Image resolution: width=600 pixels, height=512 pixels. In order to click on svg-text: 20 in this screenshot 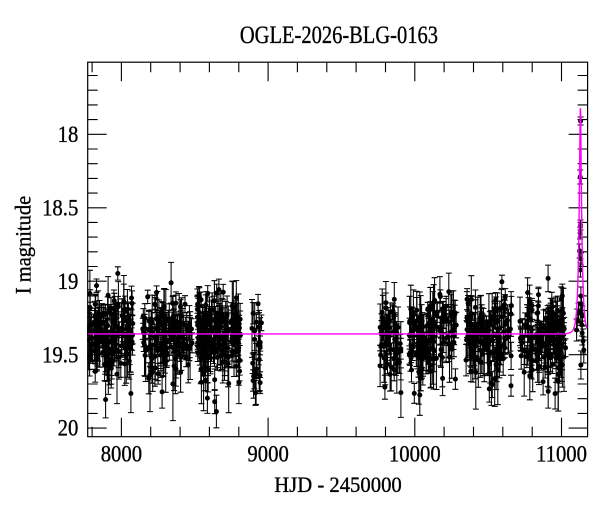, I will do `click(68, 428)`.